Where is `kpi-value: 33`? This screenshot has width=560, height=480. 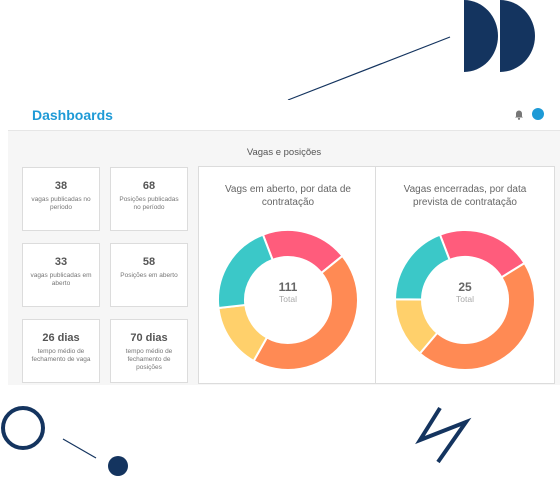 kpi-value: 33 is located at coordinates (61, 262).